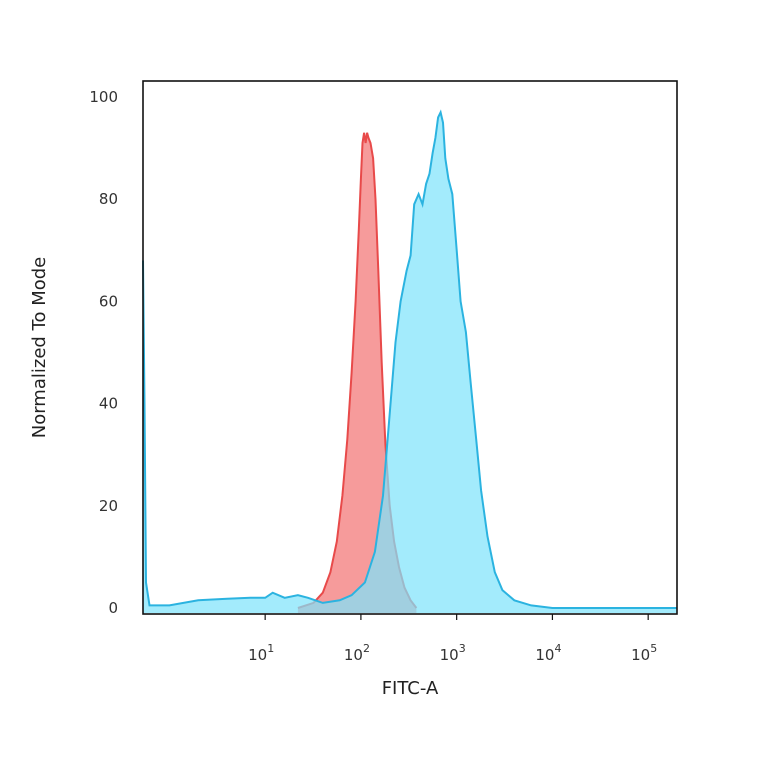  Describe the element at coordinates (548, 653) in the screenshot. I see `x-tick-label: 10⁴` at that location.